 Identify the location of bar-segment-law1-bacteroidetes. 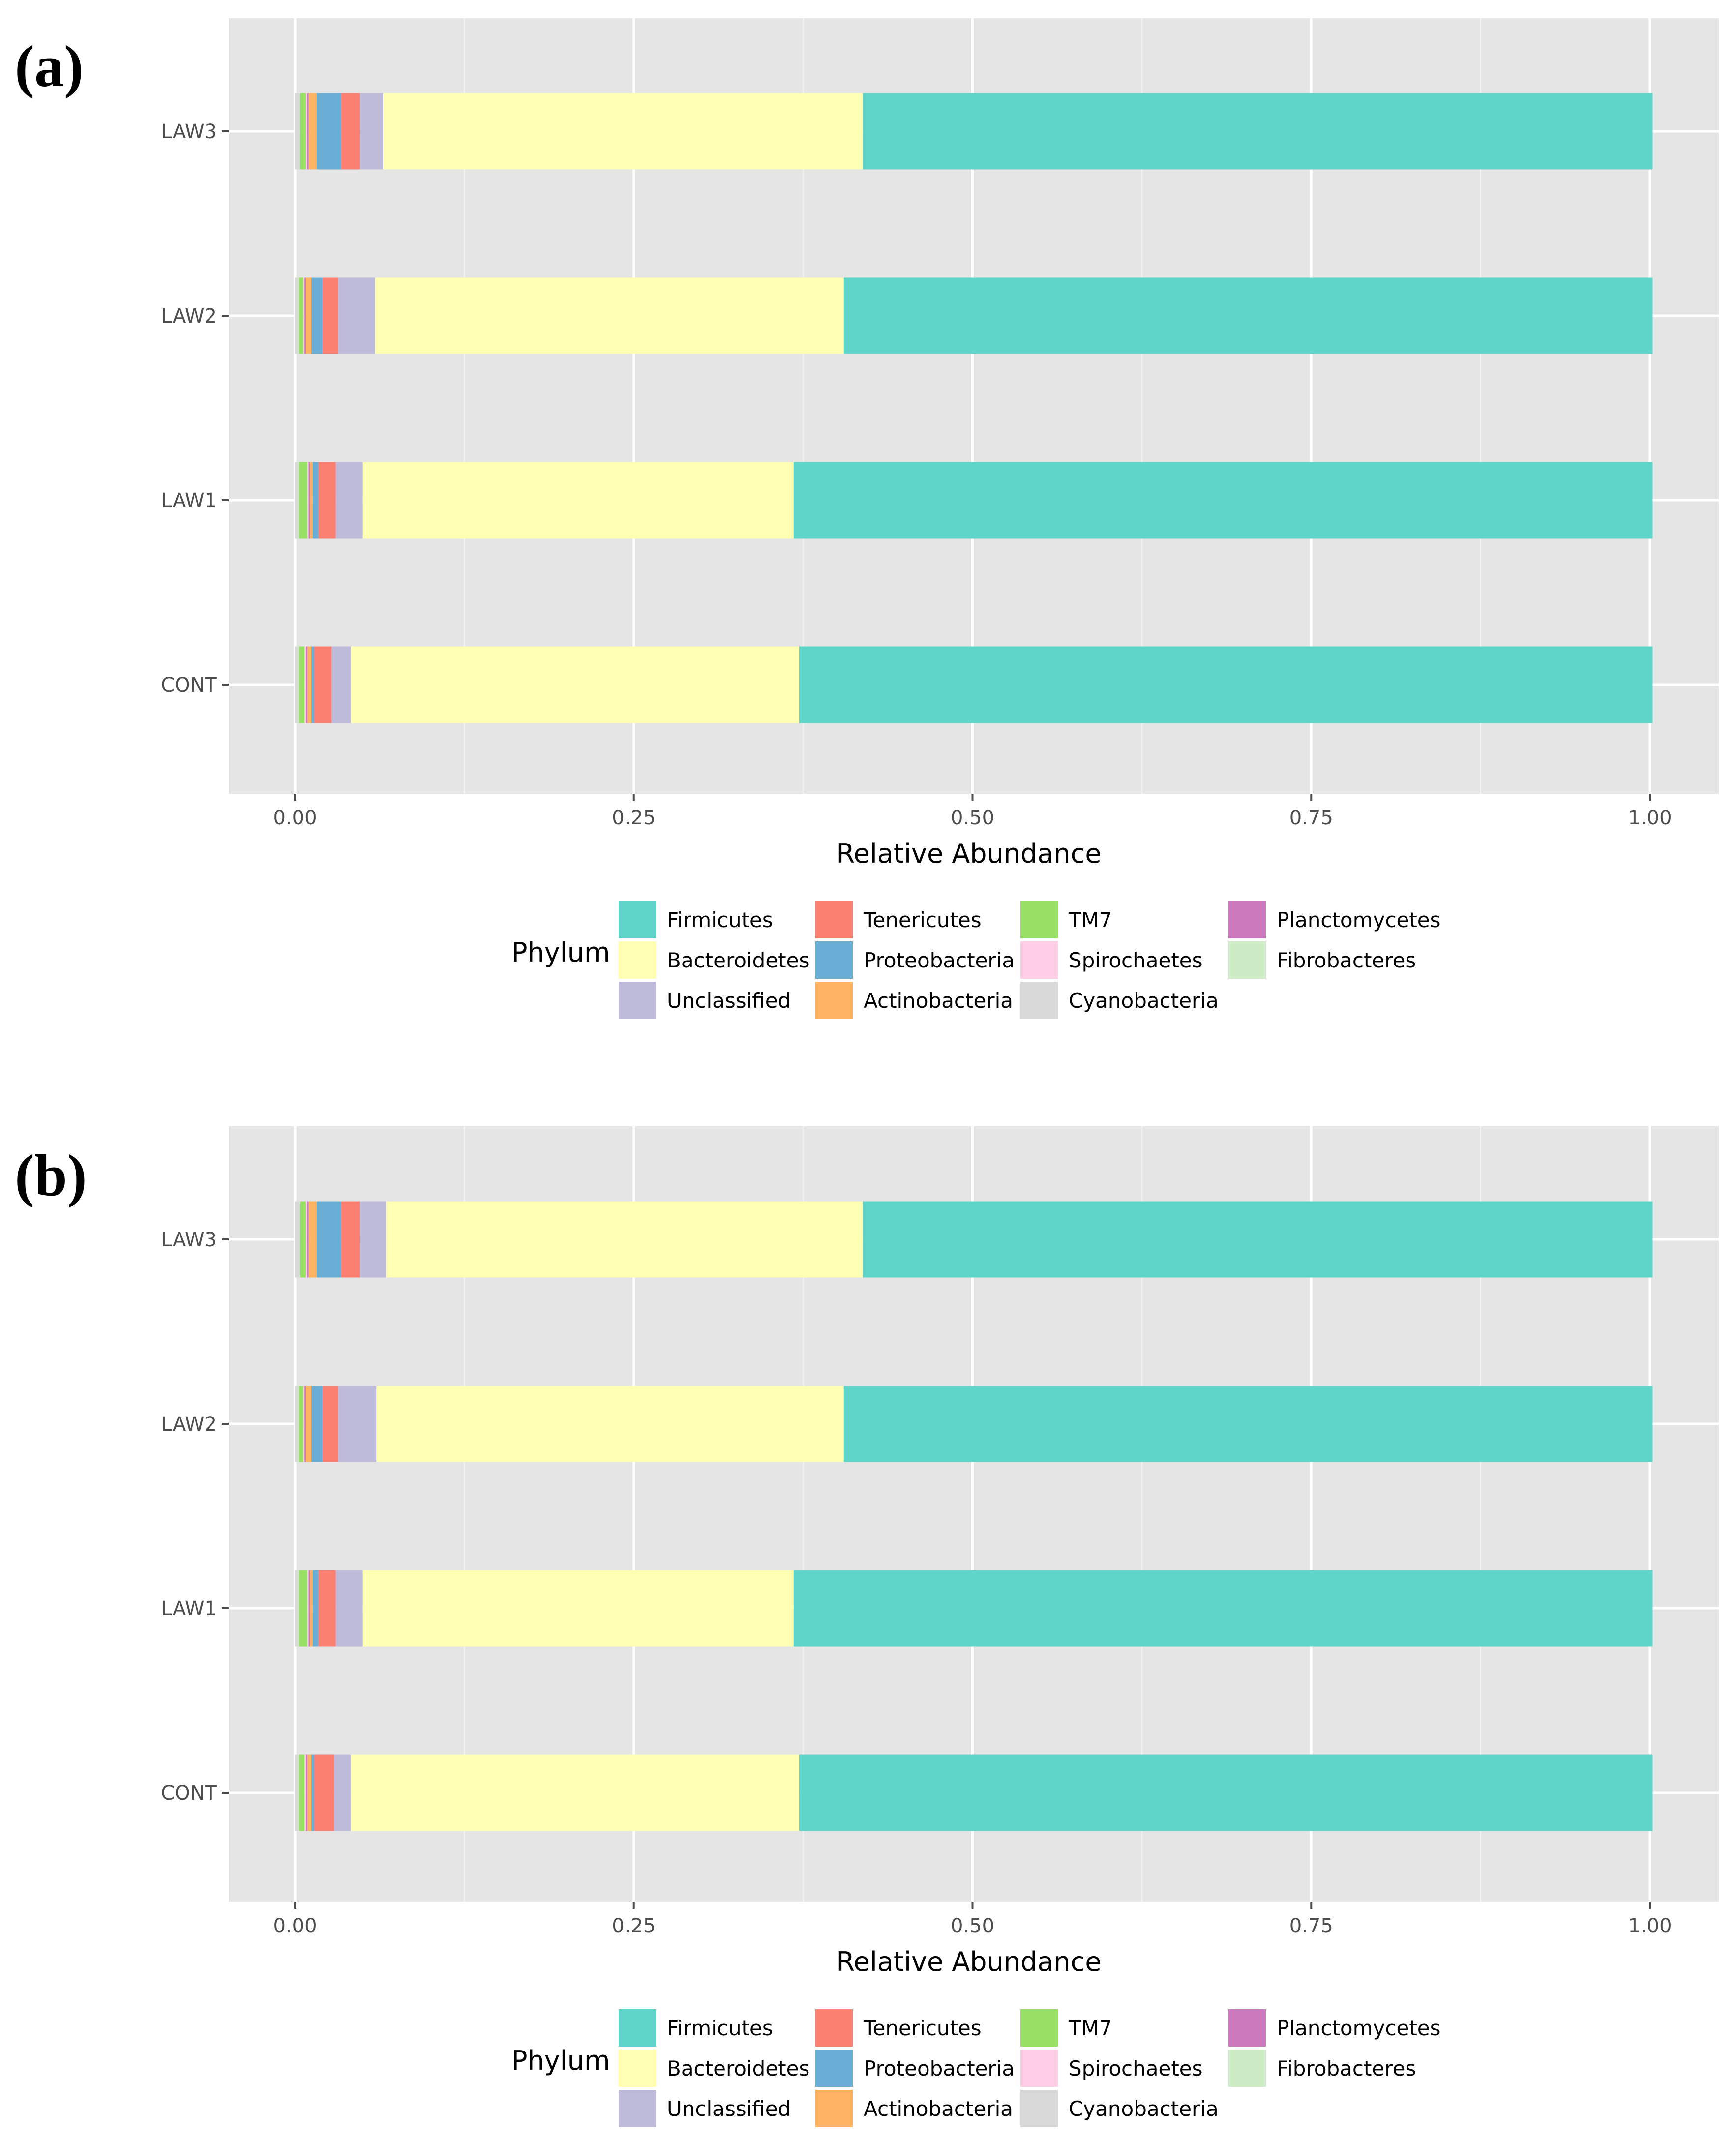
(578, 500).